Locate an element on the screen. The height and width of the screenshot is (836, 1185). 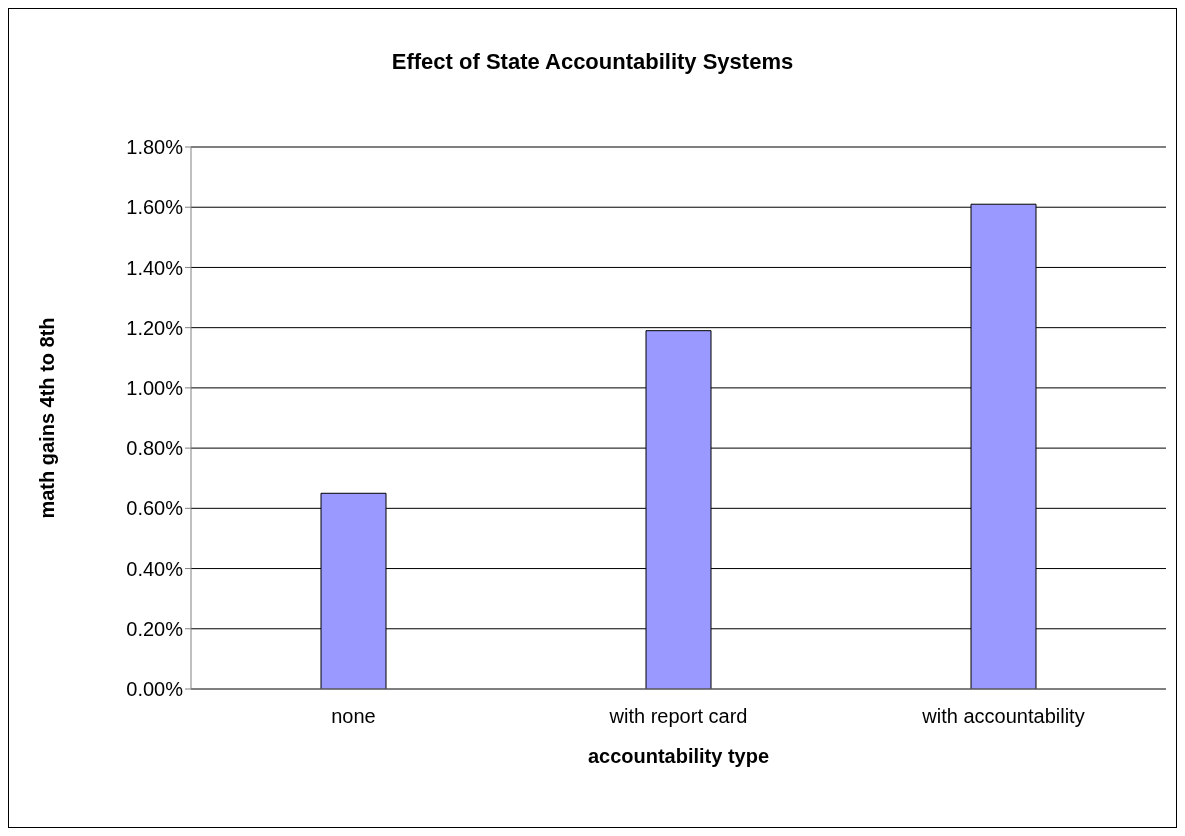
y-tick-label: 1.80% is located at coordinates (155, 147).